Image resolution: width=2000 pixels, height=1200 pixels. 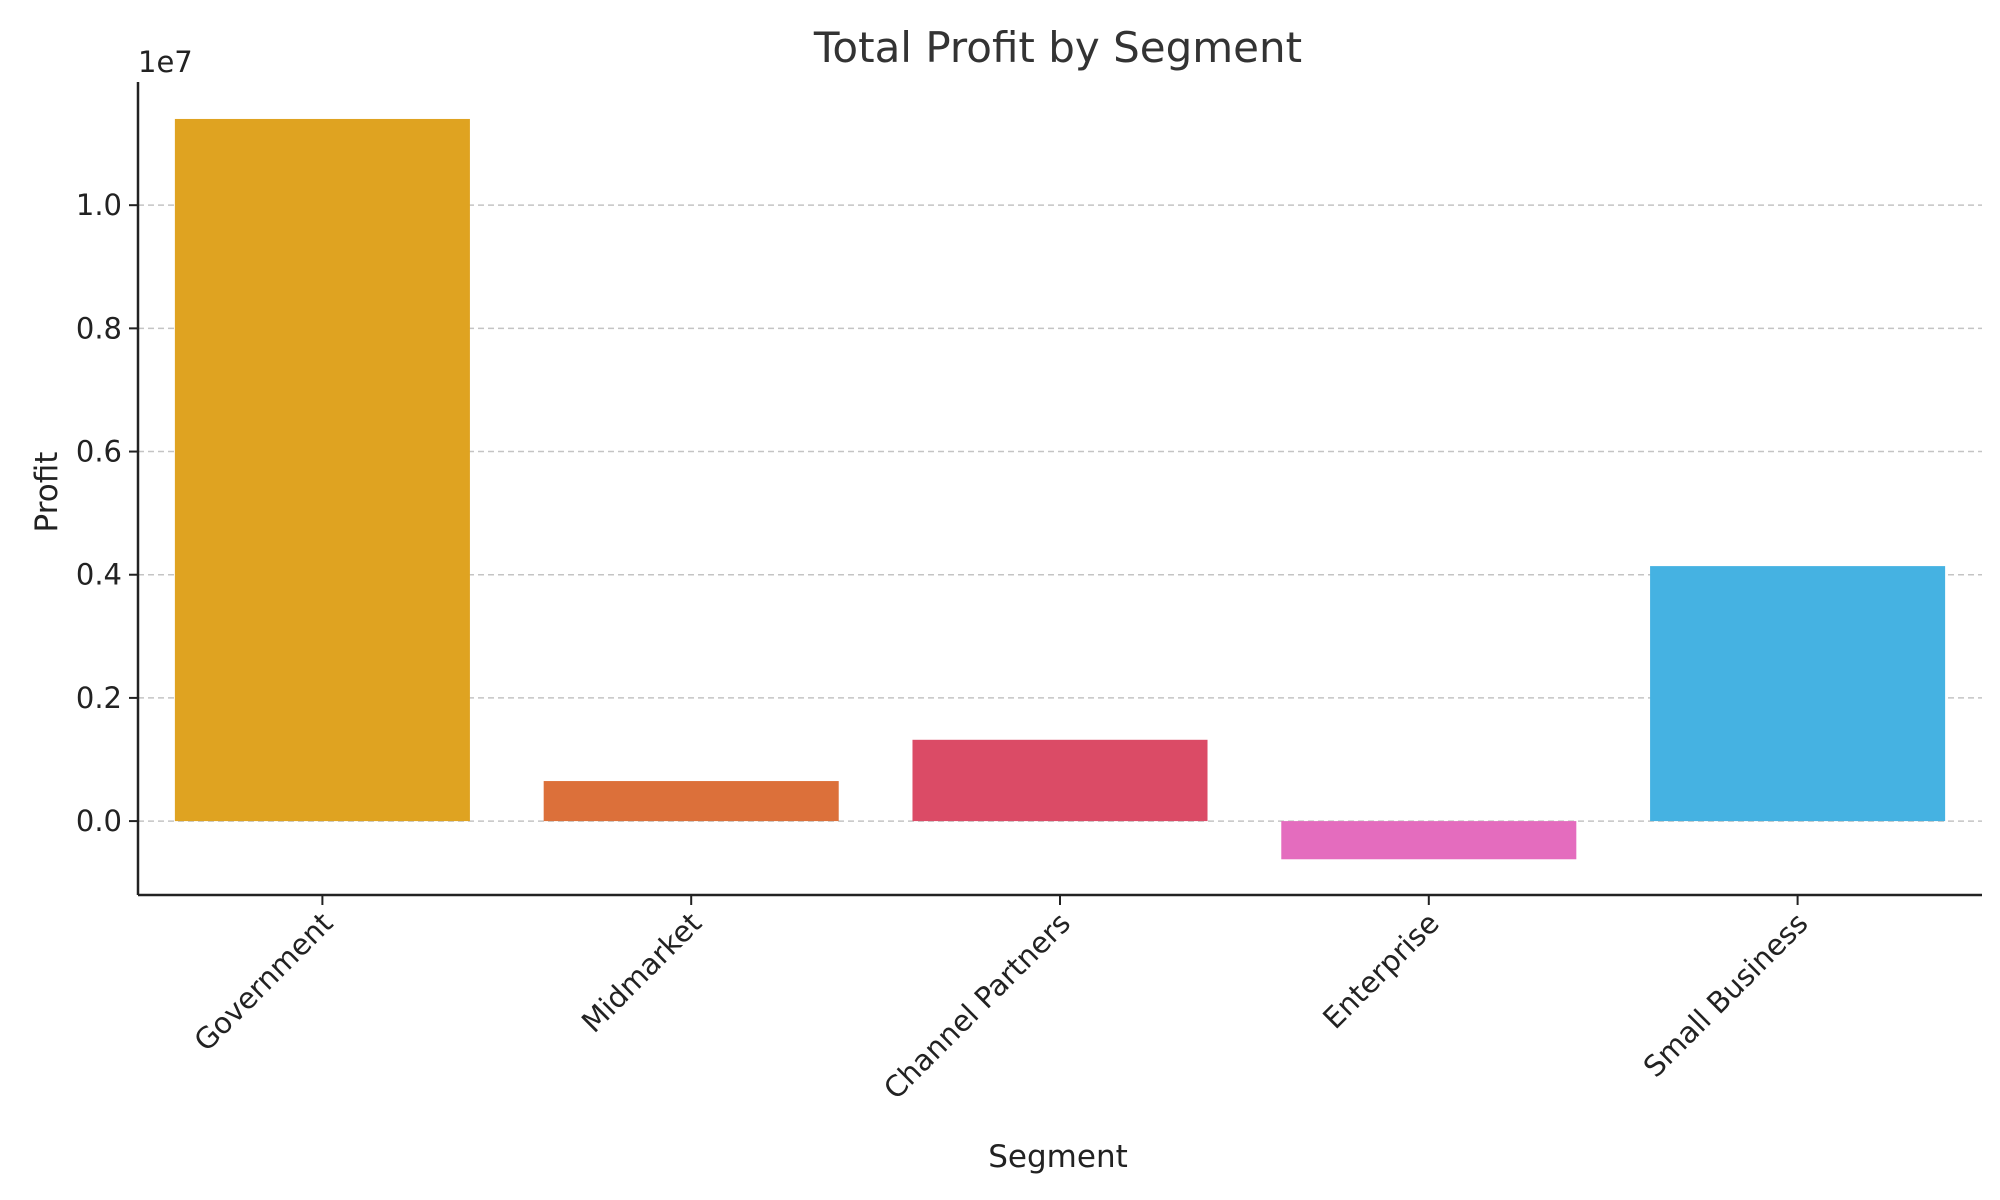 I want to click on x-tick-label: Enterprise, so click(x=1381, y=971).